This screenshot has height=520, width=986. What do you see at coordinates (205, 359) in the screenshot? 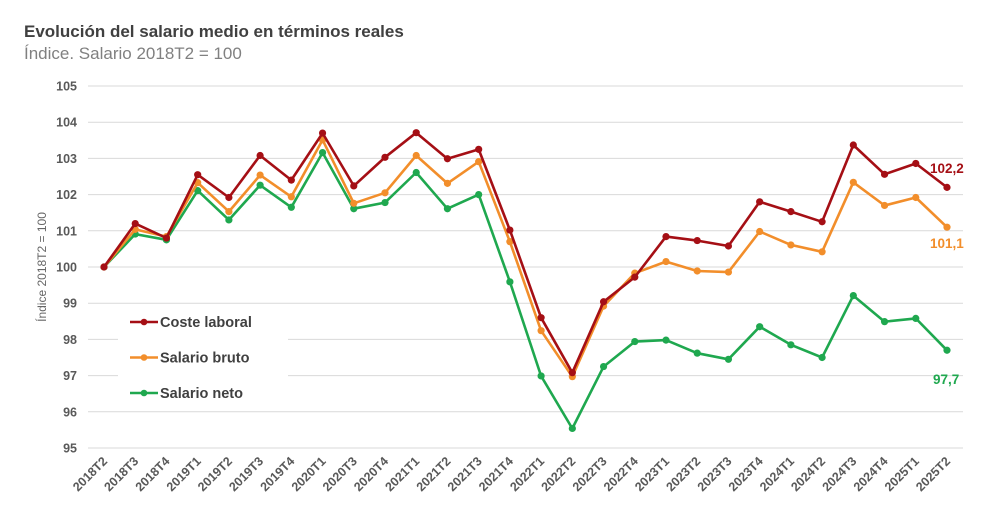
I see `legend-label: Salario bruto` at bounding box center [205, 359].